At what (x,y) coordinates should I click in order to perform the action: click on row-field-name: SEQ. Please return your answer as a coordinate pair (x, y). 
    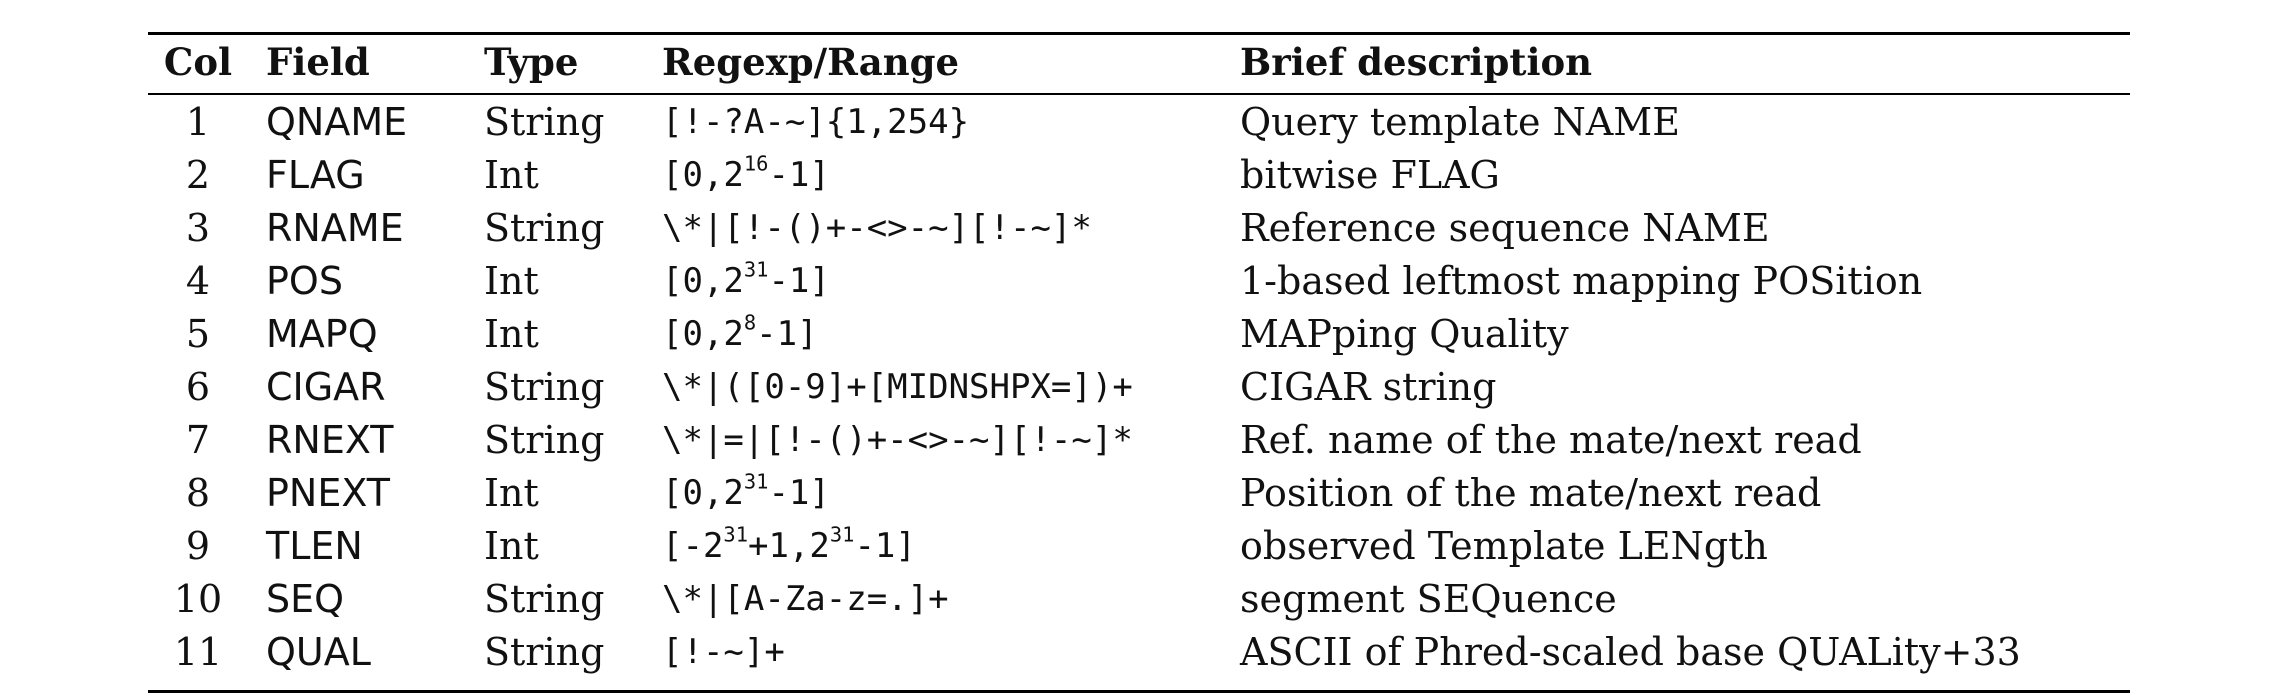
    Looking at the image, I should click on (305, 598).